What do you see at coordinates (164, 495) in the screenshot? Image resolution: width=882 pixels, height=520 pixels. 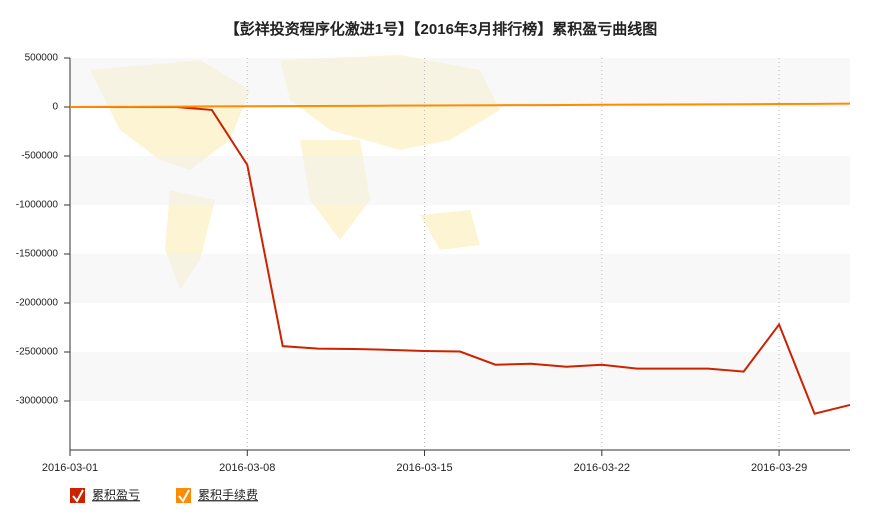 I see `legend: 累积盈亏 累积手续费` at bounding box center [164, 495].